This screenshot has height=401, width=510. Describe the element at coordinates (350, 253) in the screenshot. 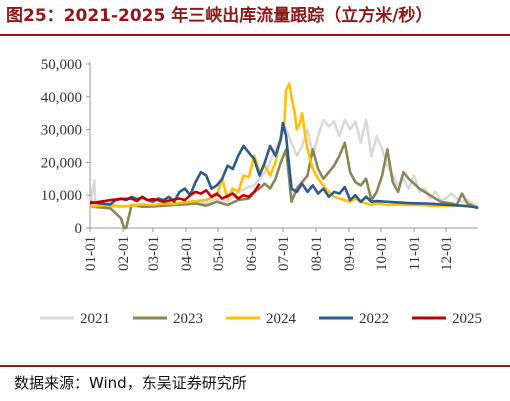

I see `x-tick-label: 09-01` at that location.